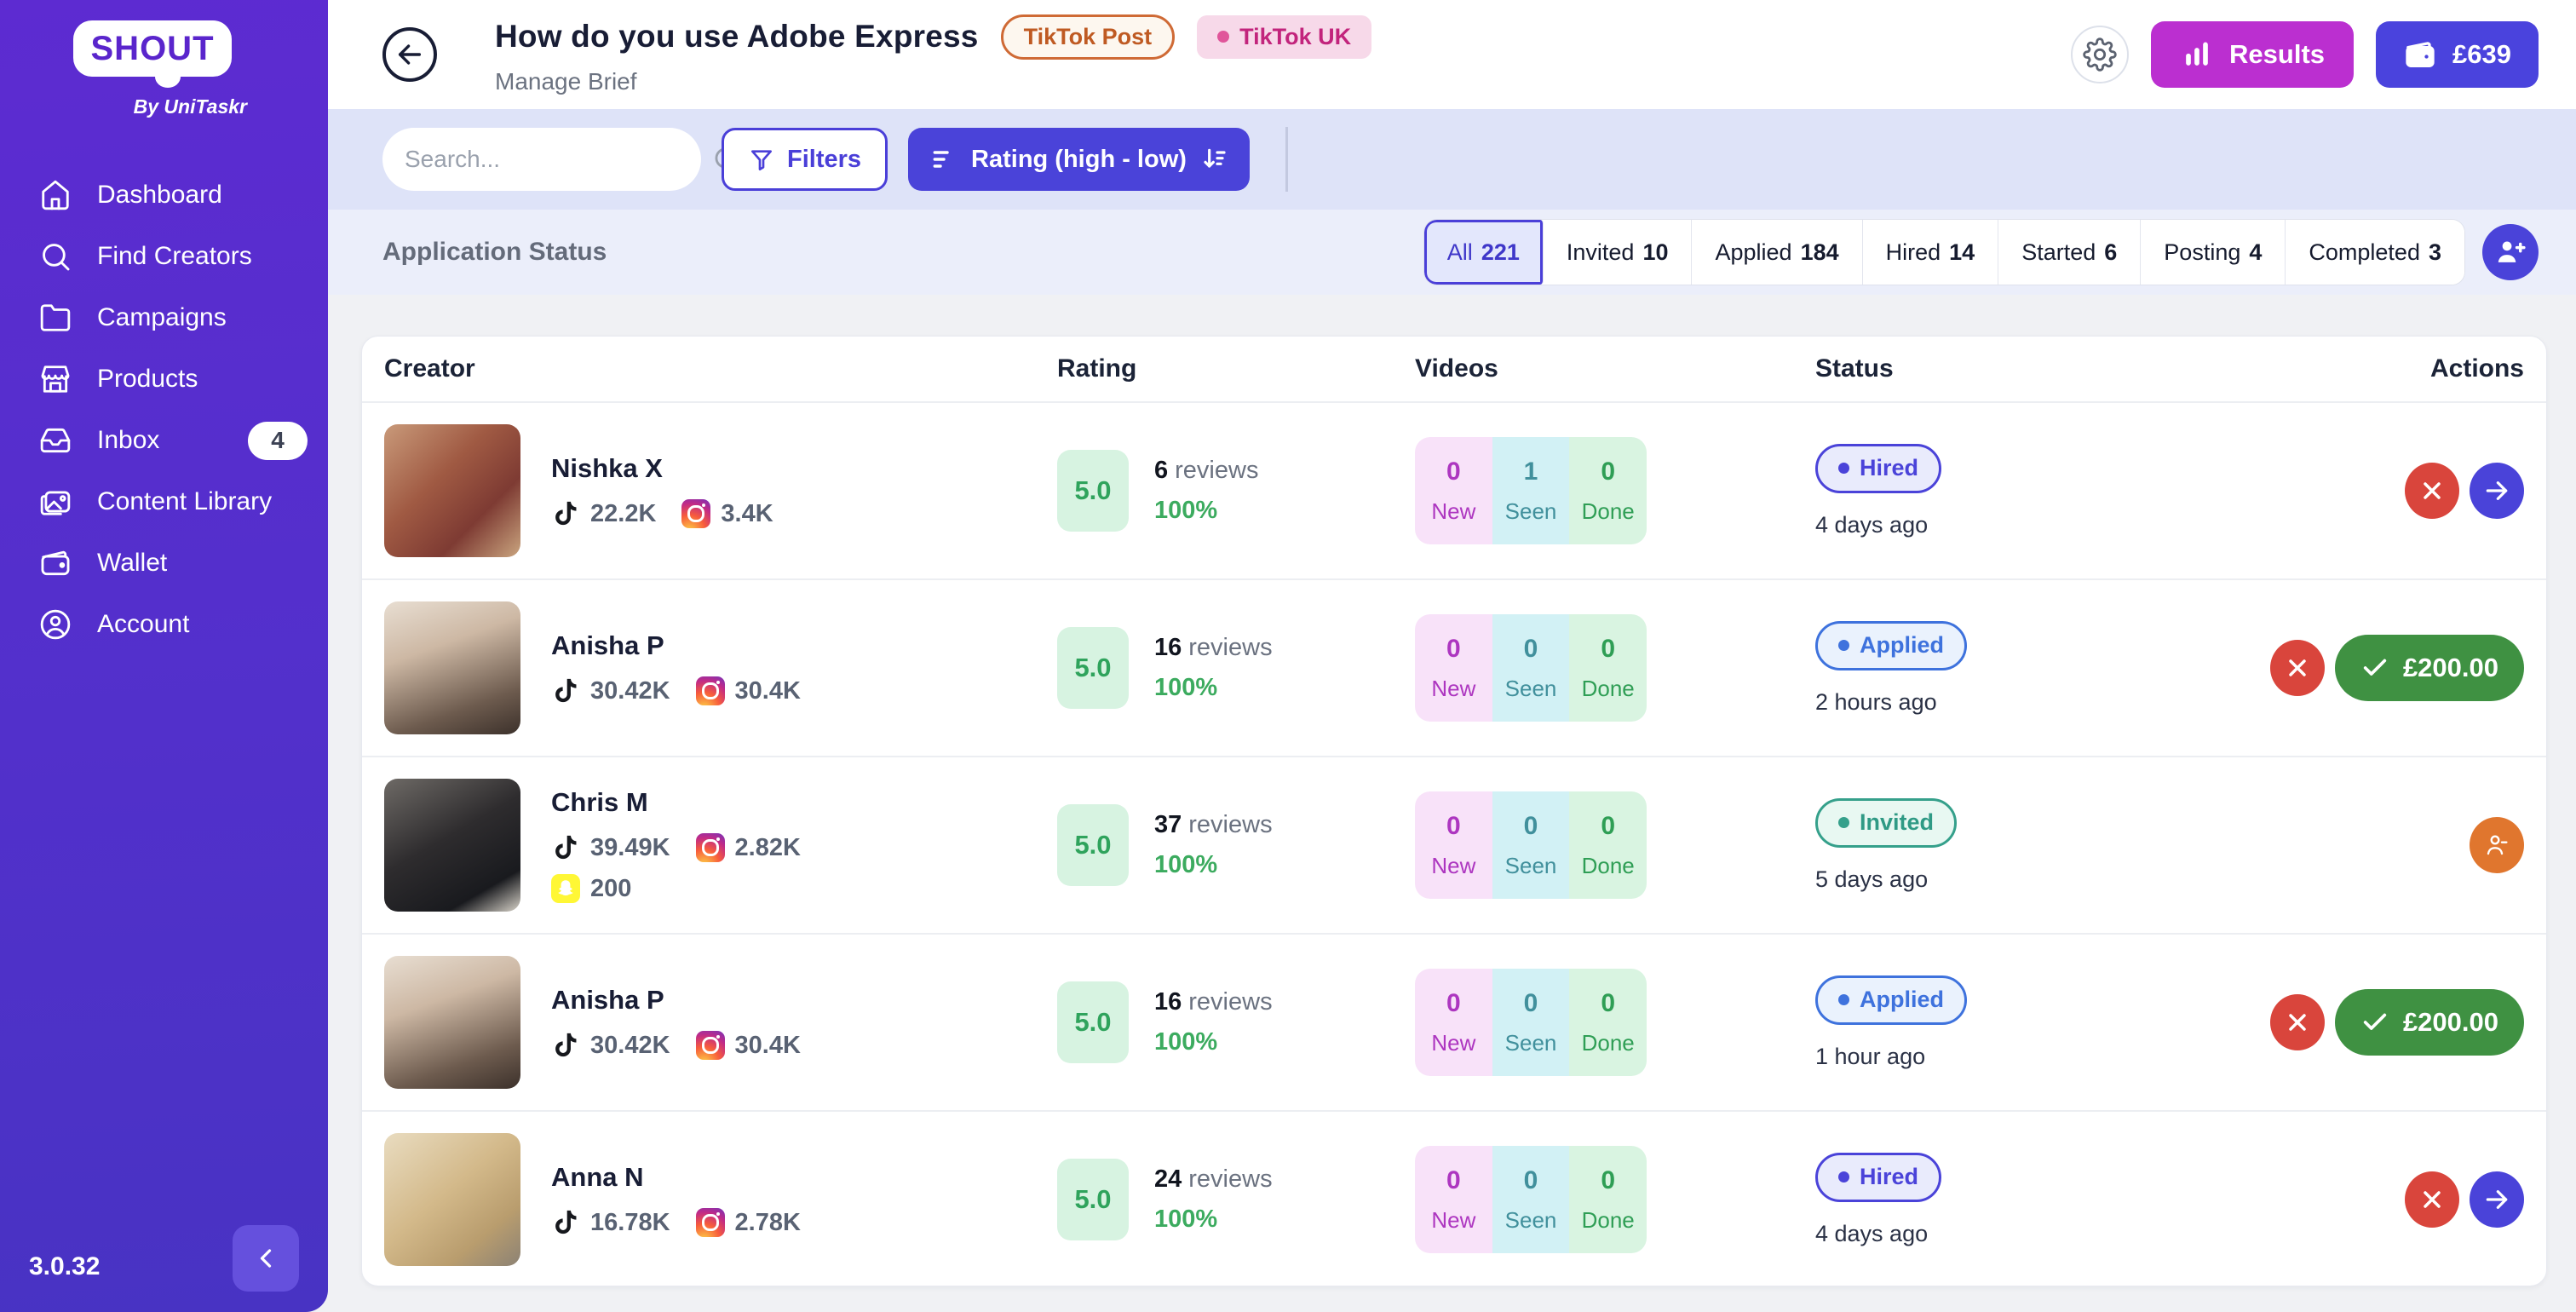 The image size is (2576, 1312). I want to click on sidebar-item-find-creators: Find Creators, so click(164, 256).